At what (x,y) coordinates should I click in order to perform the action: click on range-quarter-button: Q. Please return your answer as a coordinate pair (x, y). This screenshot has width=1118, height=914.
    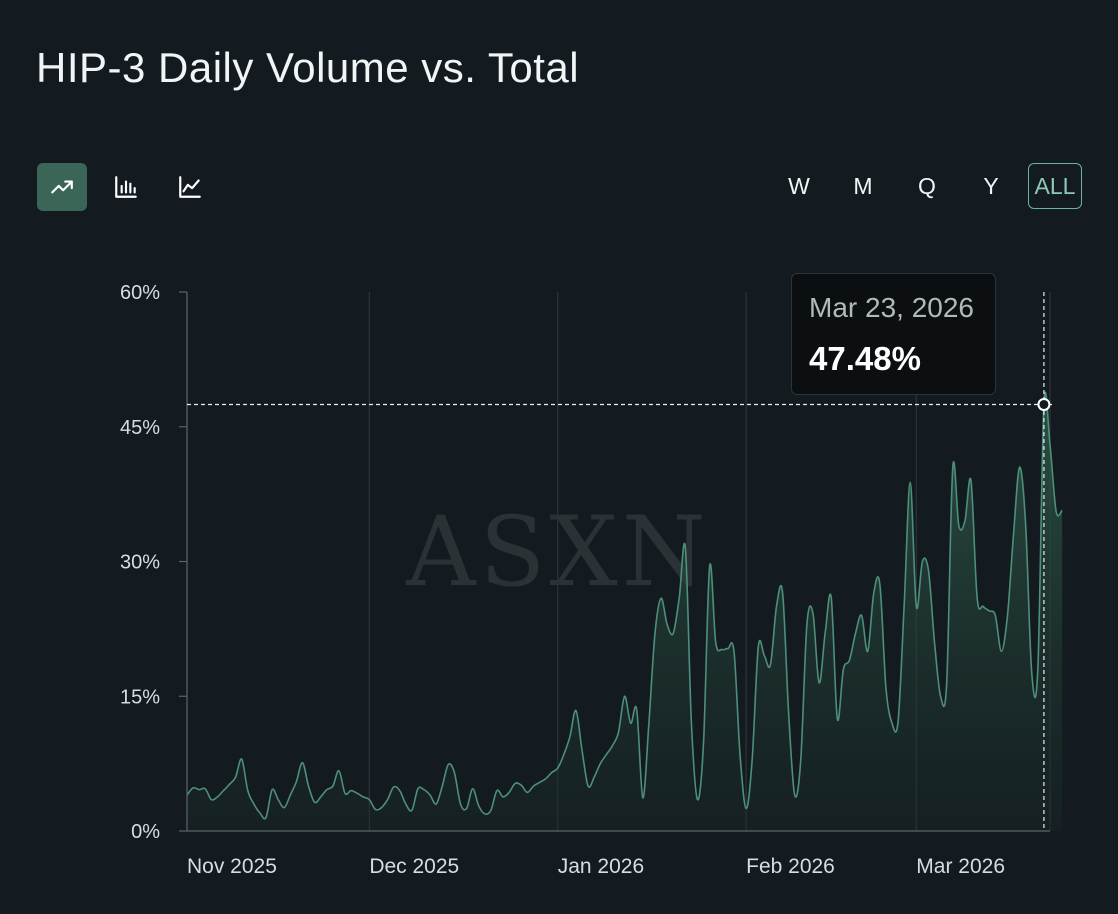
    Looking at the image, I should click on (927, 185).